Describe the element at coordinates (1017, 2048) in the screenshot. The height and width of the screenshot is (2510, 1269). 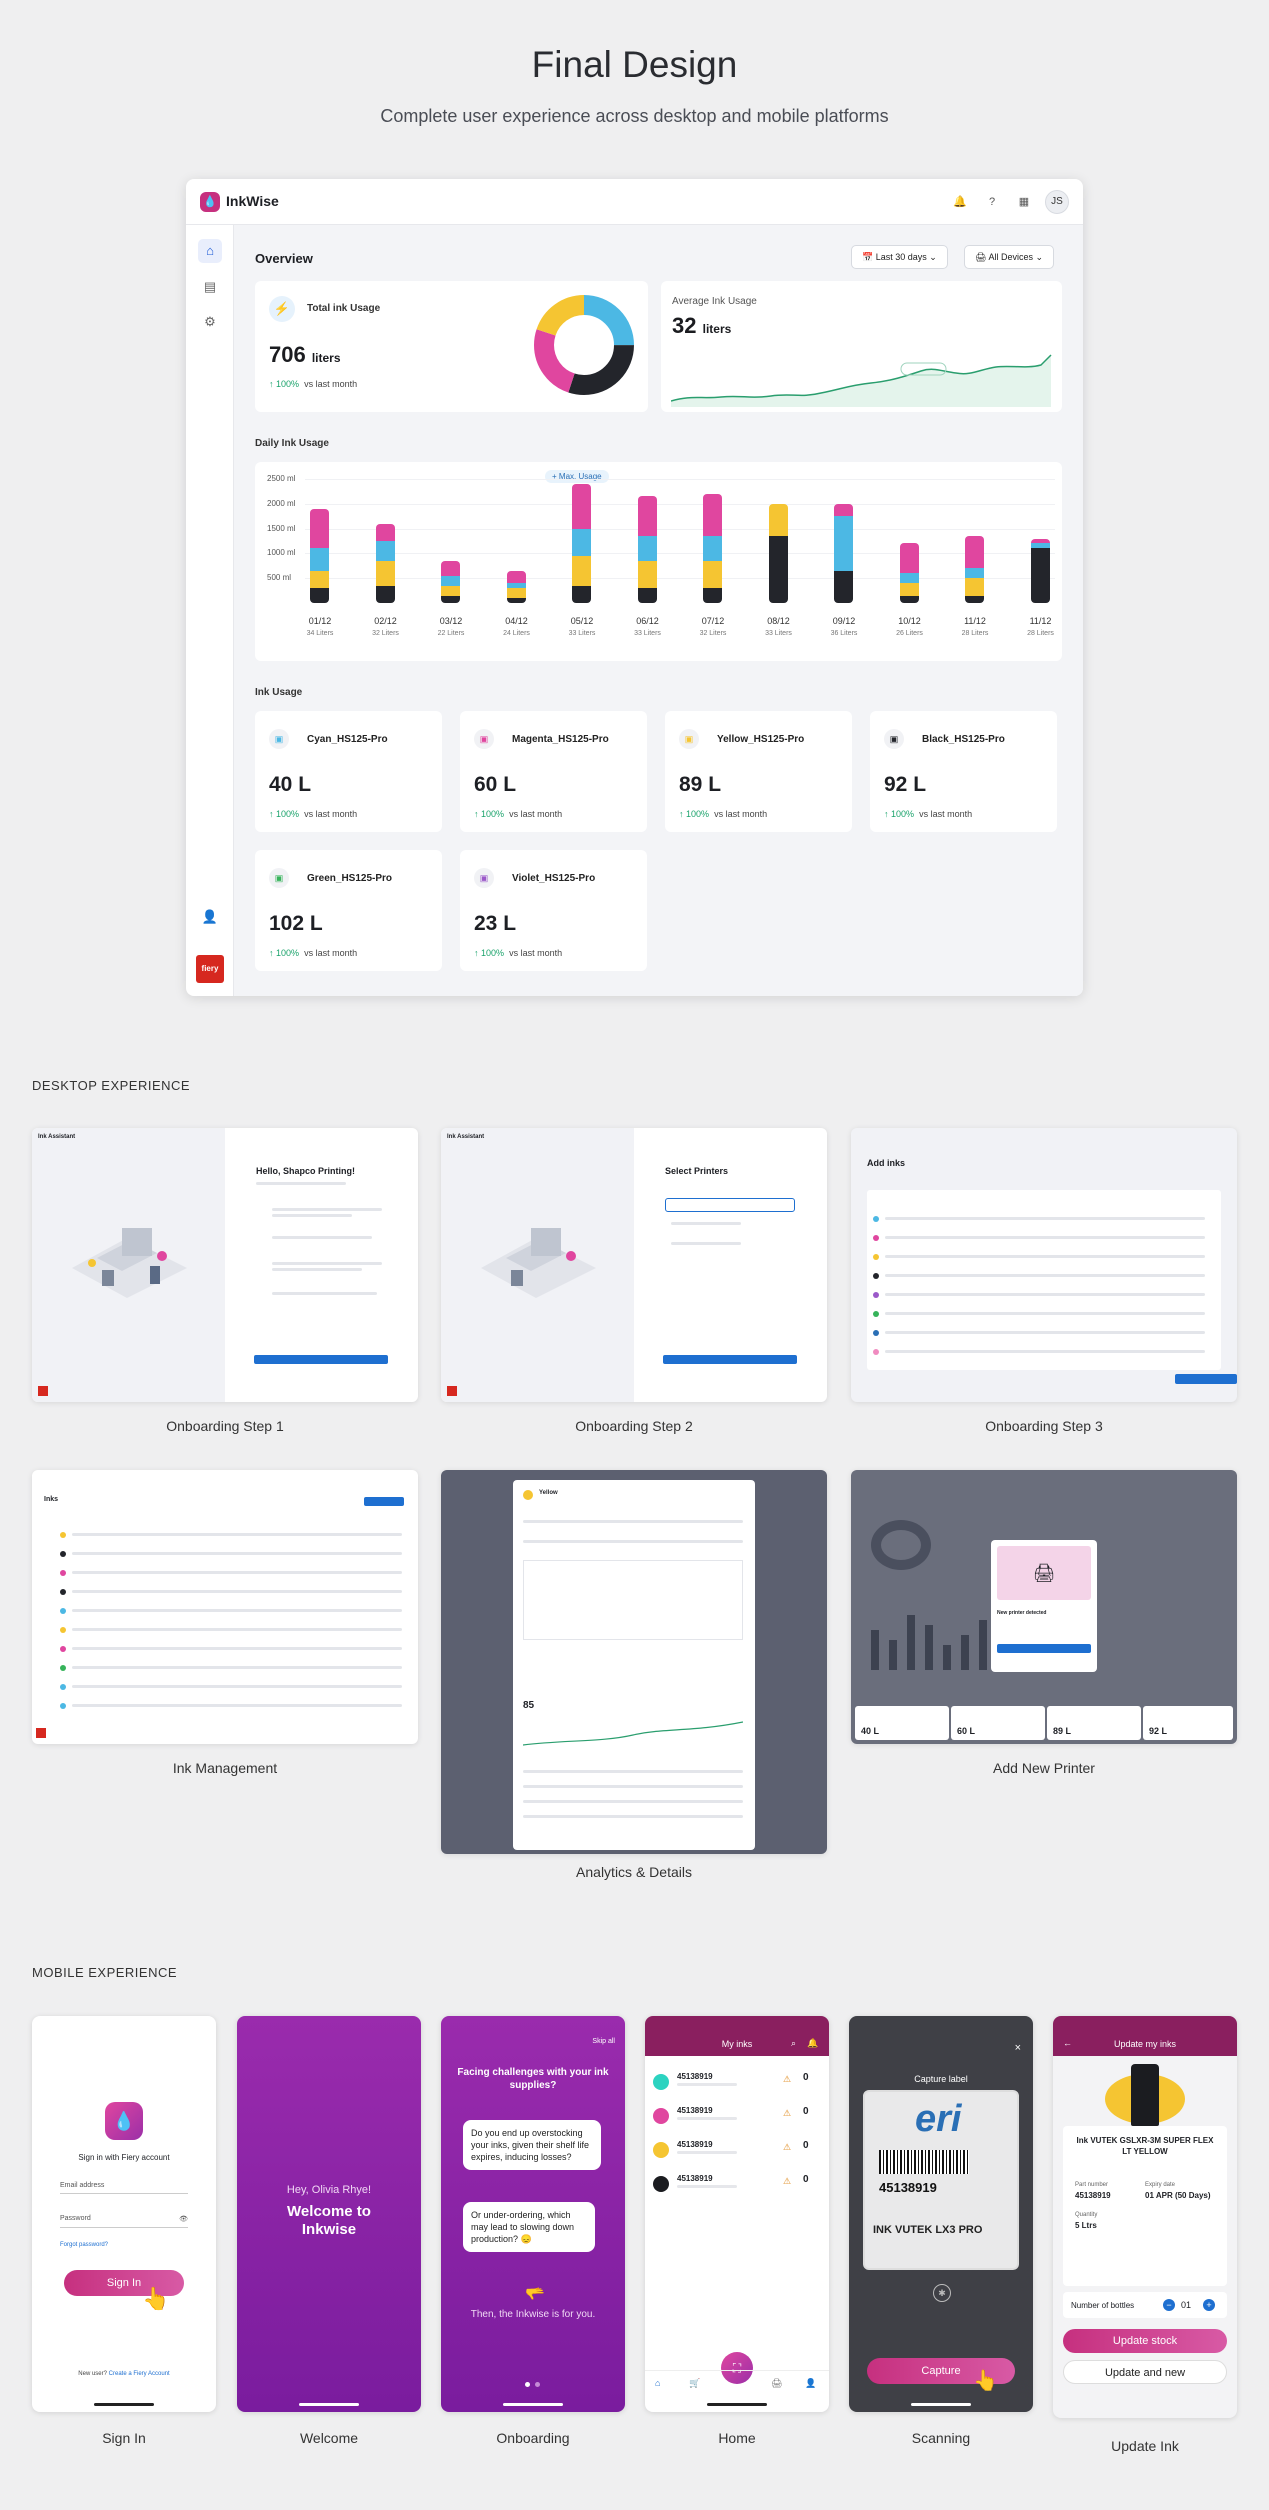
I see `close-icon: ×` at that location.